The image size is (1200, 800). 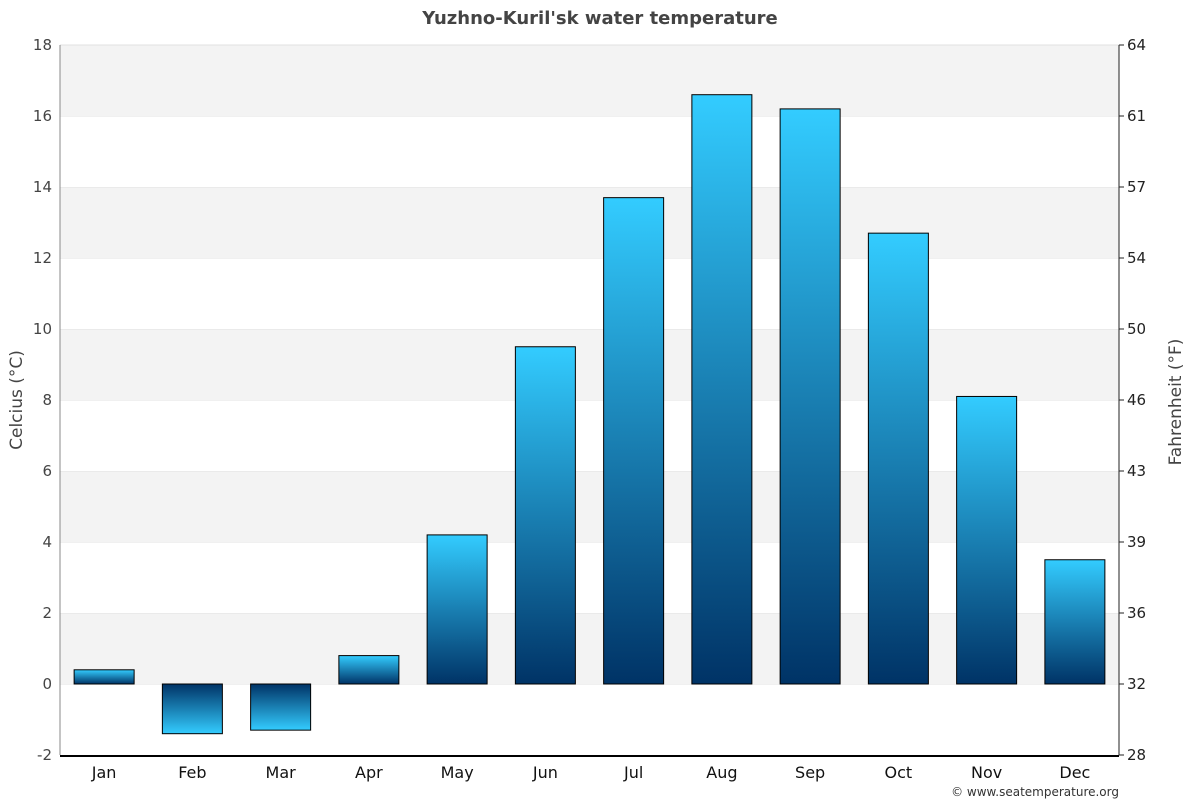 I want to click on bar-may, so click(x=457, y=609).